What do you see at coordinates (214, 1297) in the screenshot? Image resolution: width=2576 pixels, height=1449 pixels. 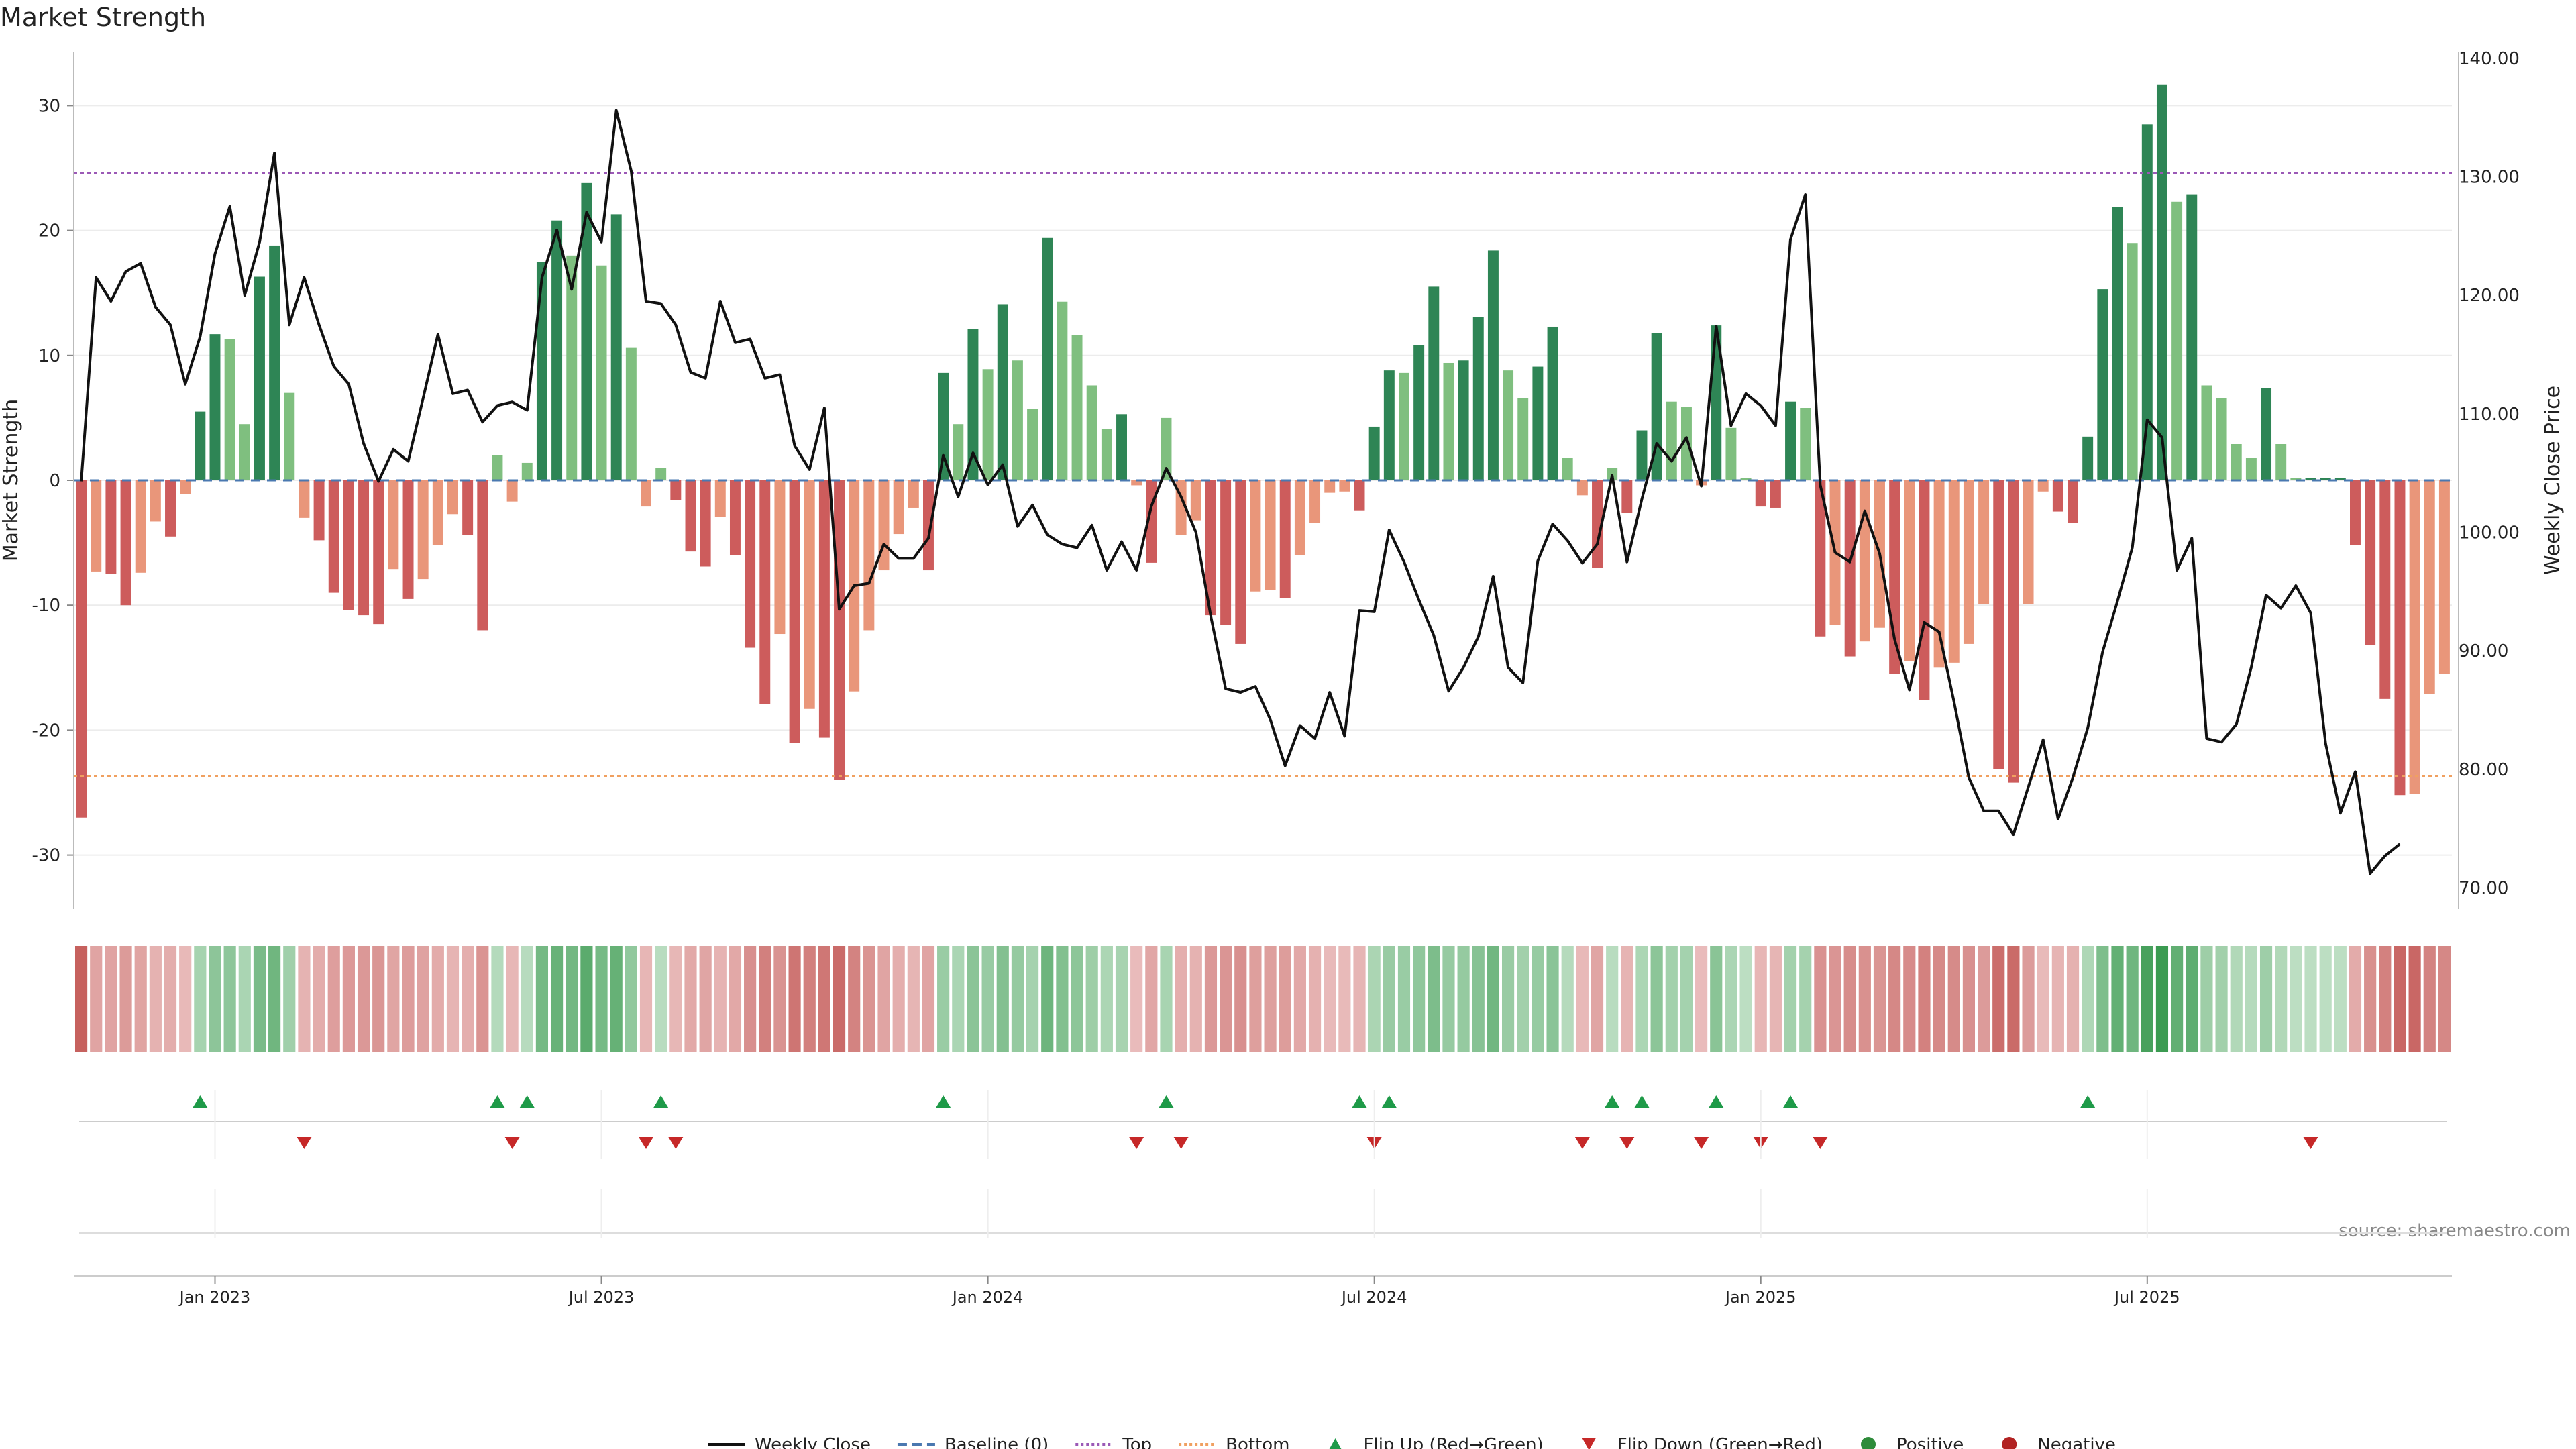 I see `x-tick-label: Jan 2023` at bounding box center [214, 1297].